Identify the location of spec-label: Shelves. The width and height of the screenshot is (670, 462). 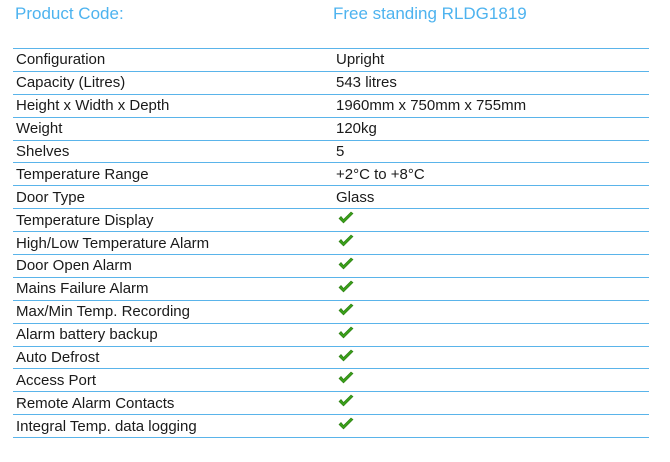
(43, 151).